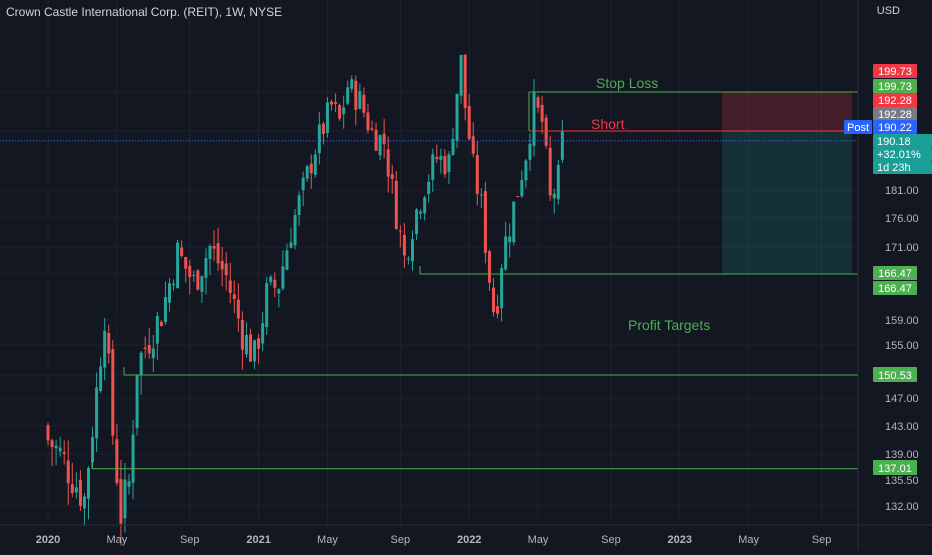 The image size is (932, 555). I want to click on price-label-text-7: +32.01%, so click(899, 155).